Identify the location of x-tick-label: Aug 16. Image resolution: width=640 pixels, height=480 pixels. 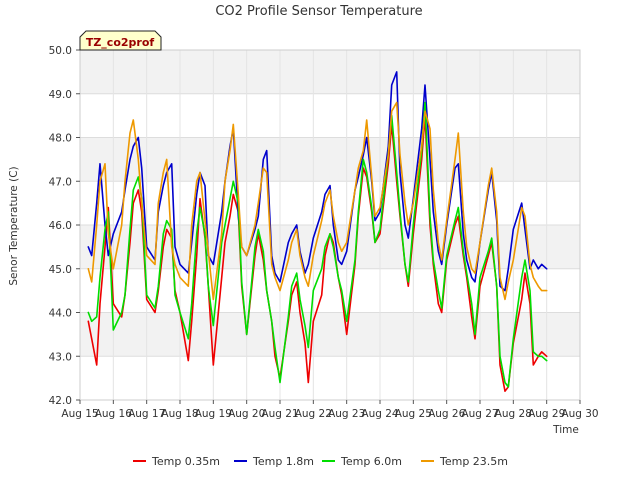
(114, 414).